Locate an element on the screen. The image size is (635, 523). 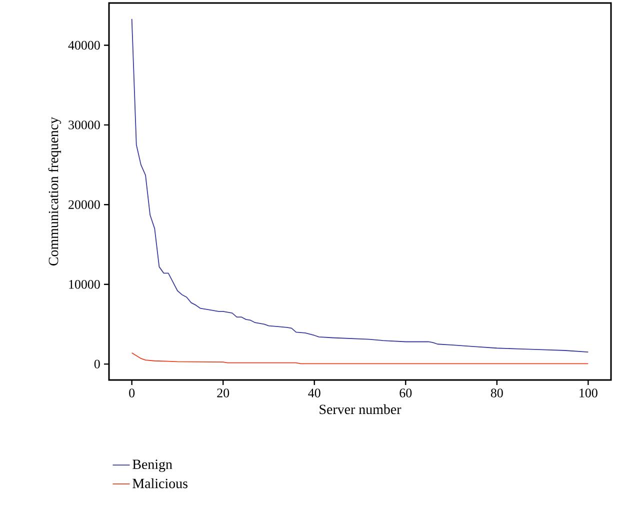
x-tick-label: 60 is located at coordinates (406, 393).